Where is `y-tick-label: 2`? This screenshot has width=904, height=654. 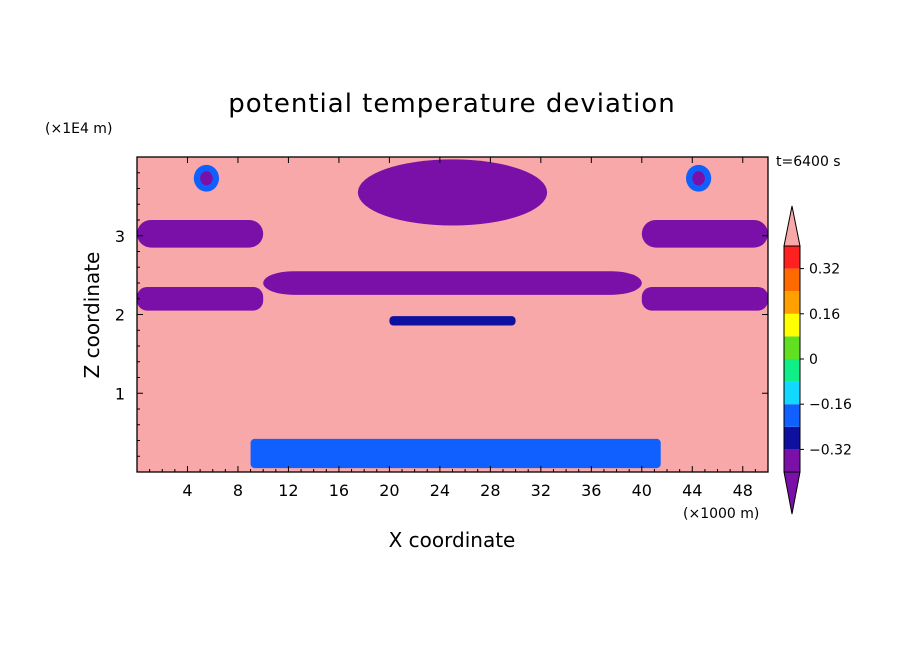
y-tick-label: 2 is located at coordinates (120, 315).